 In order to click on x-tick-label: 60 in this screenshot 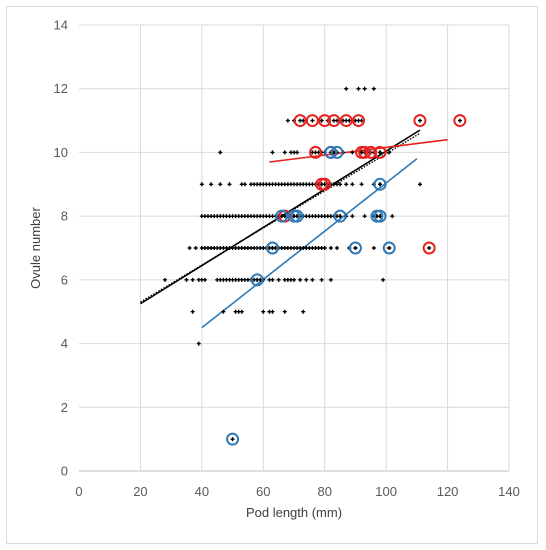, I will do `click(263, 491)`.